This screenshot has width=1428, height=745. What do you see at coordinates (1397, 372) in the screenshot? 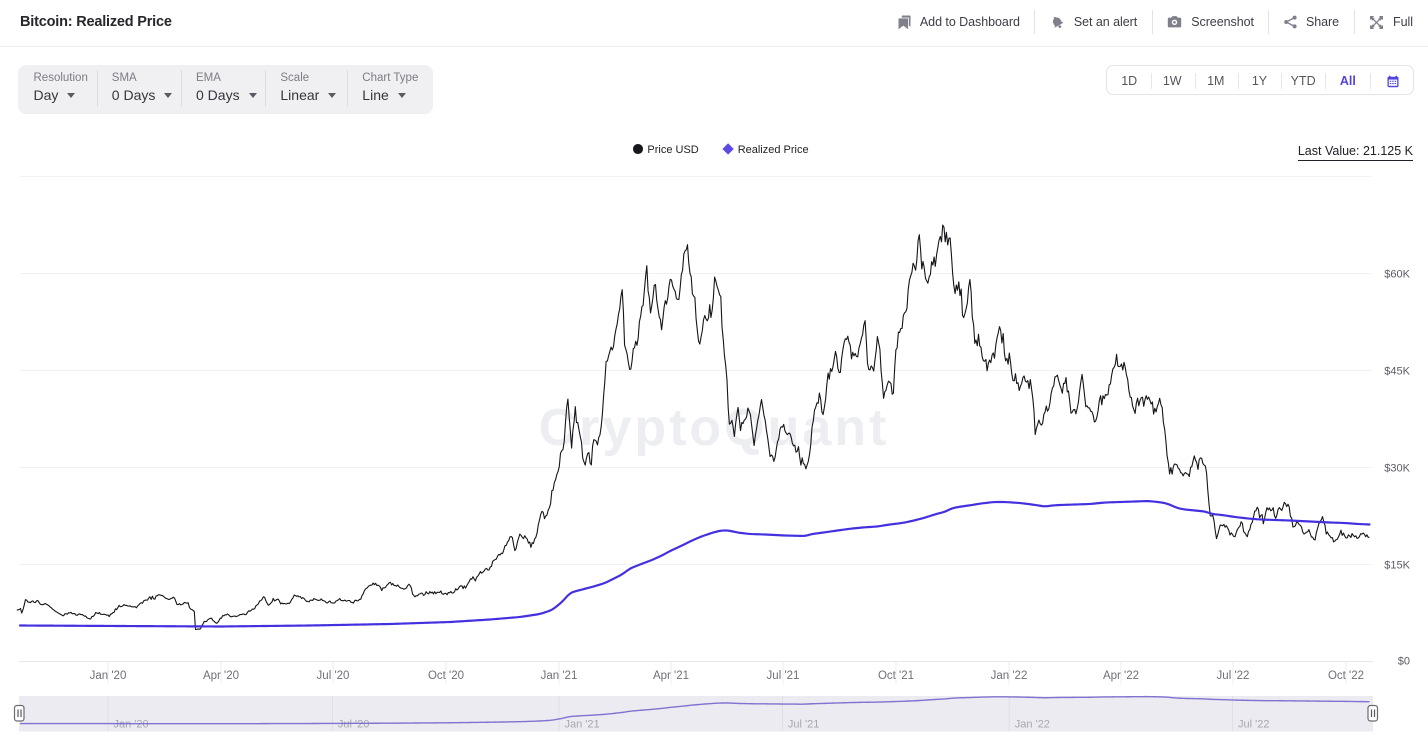
I see `svg-text: $45K` at bounding box center [1397, 372].